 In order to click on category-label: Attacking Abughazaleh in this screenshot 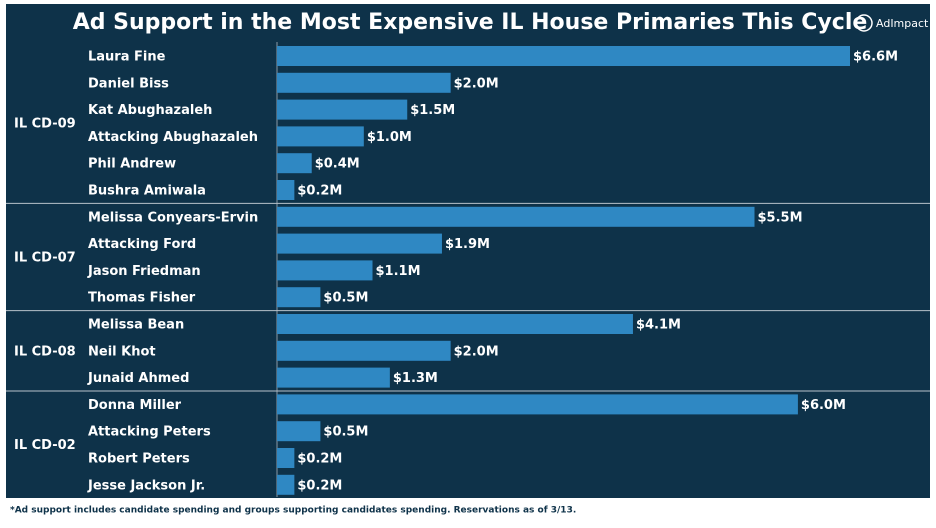, I will do `click(173, 137)`.